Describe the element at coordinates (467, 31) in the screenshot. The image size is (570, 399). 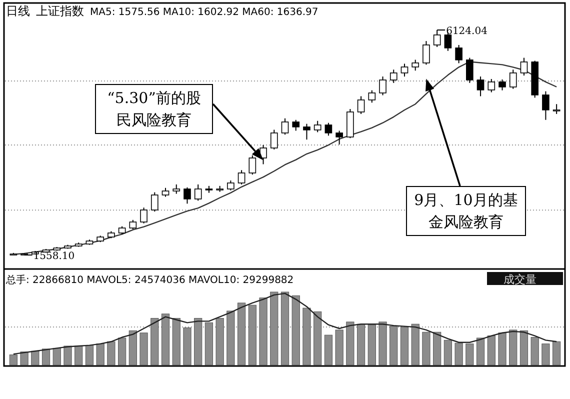
I see `annotation: 6124.04` at that location.